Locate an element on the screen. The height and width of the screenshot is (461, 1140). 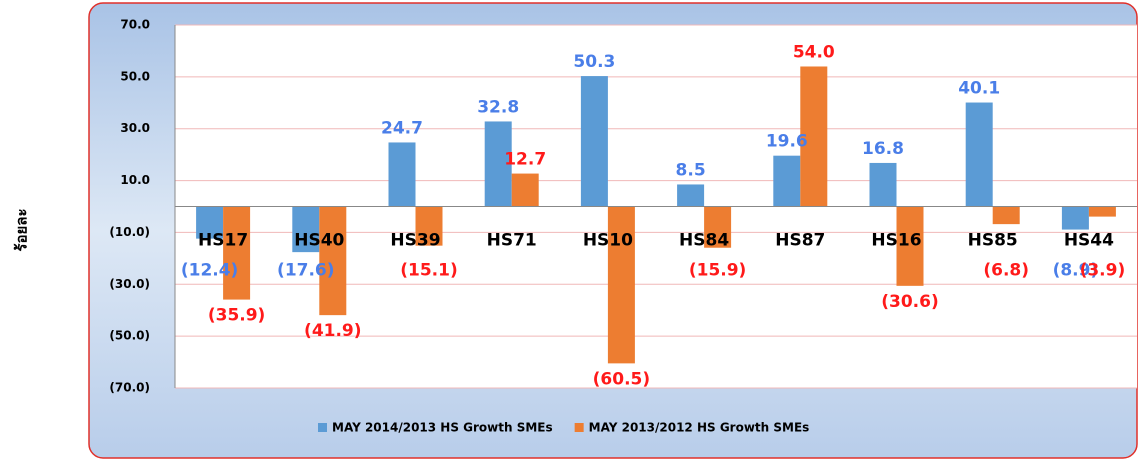
x-tick-label: HS85 is located at coordinates (993, 241).